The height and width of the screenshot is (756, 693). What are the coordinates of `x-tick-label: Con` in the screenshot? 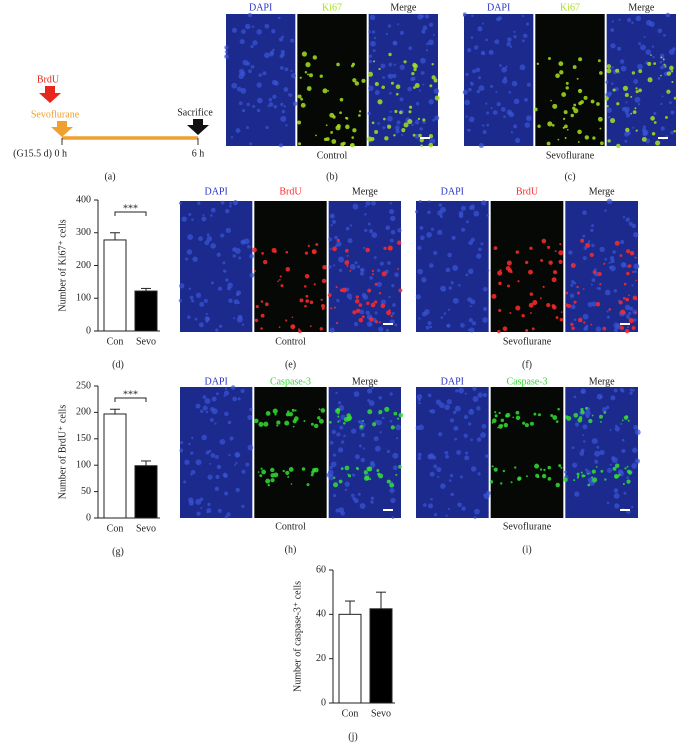 It's located at (115, 528).